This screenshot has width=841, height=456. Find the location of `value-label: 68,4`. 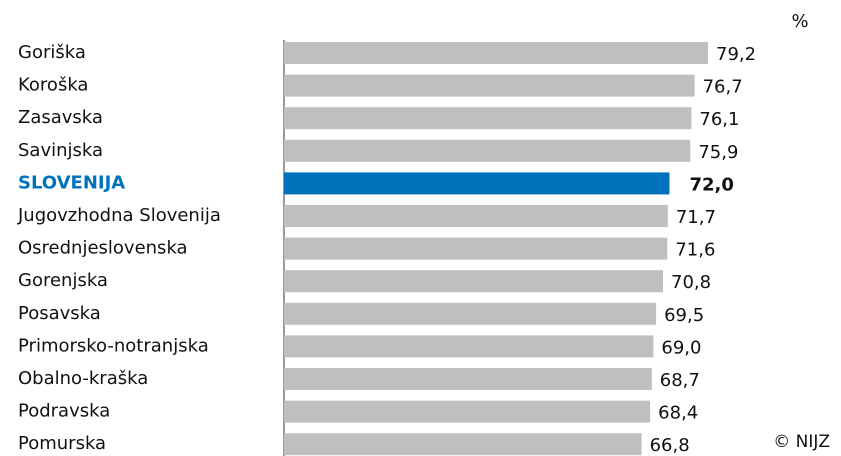

value-label: 68,4 is located at coordinates (678, 413).